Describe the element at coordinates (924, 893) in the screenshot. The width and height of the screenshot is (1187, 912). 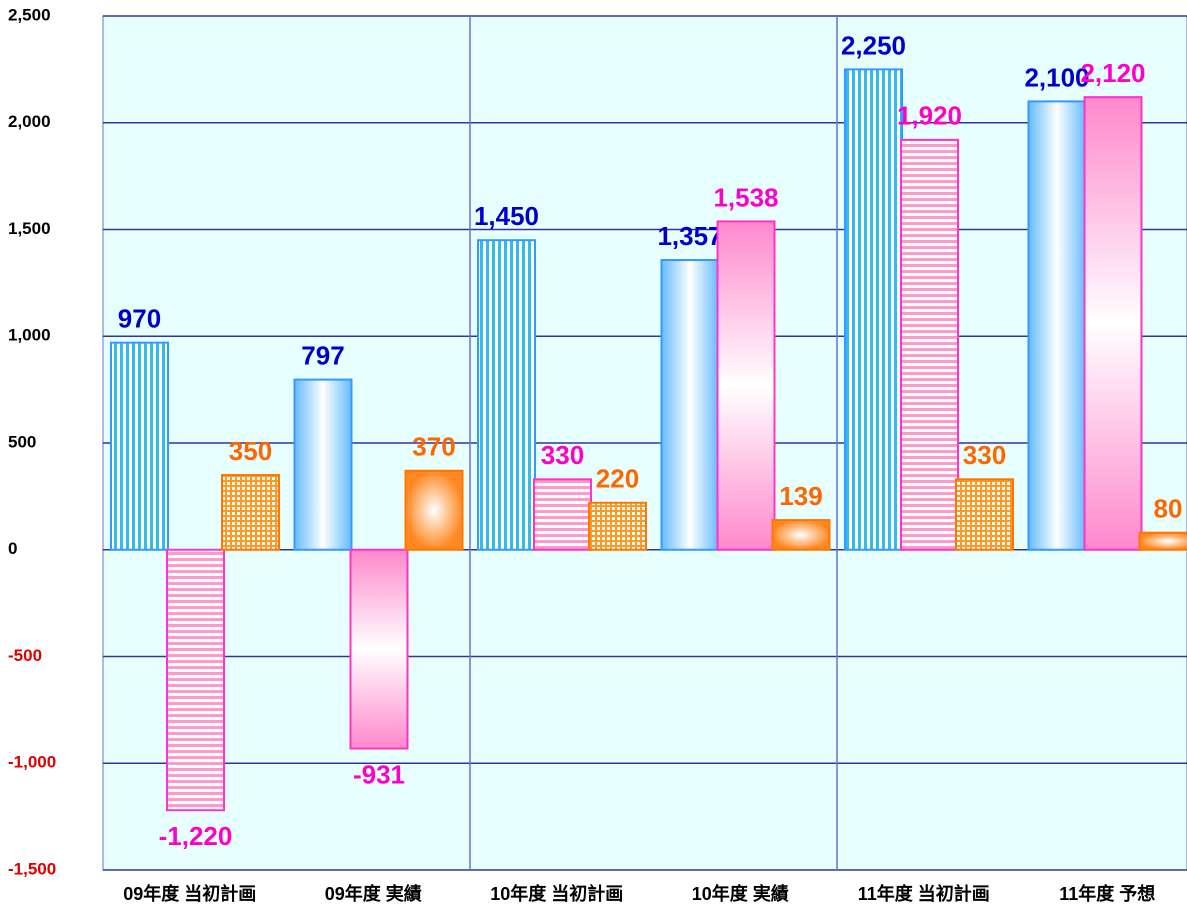
I see `x-tick-label: 11年度 当初計画` at that location.